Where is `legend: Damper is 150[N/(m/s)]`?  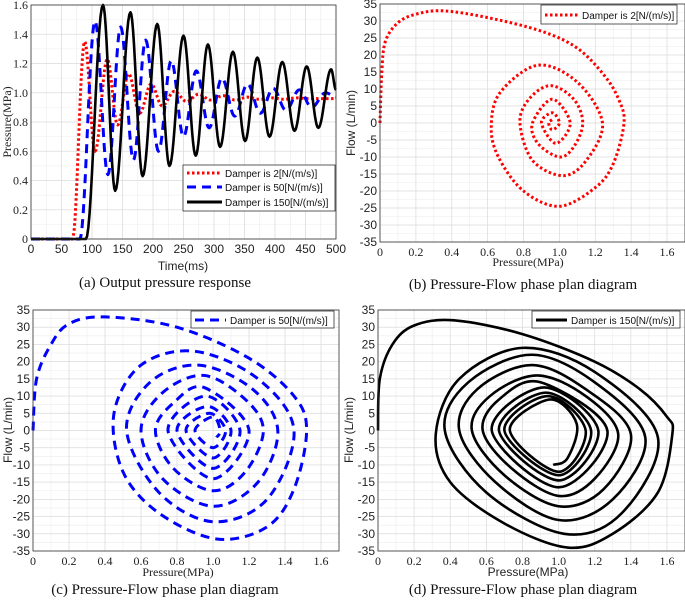 legend: Damper is 150[N/(m/s)] is located at coordinates (606, 319).